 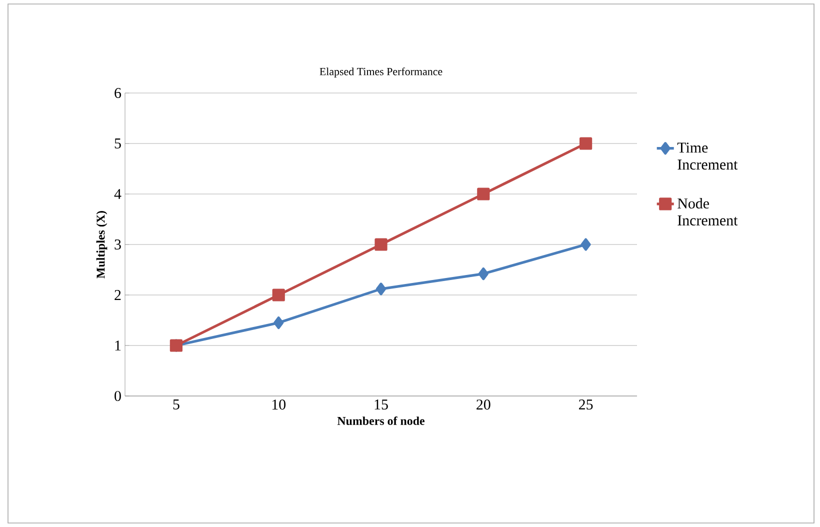 I want to click on y-tick-label: 3, so click(x=117, y=244).